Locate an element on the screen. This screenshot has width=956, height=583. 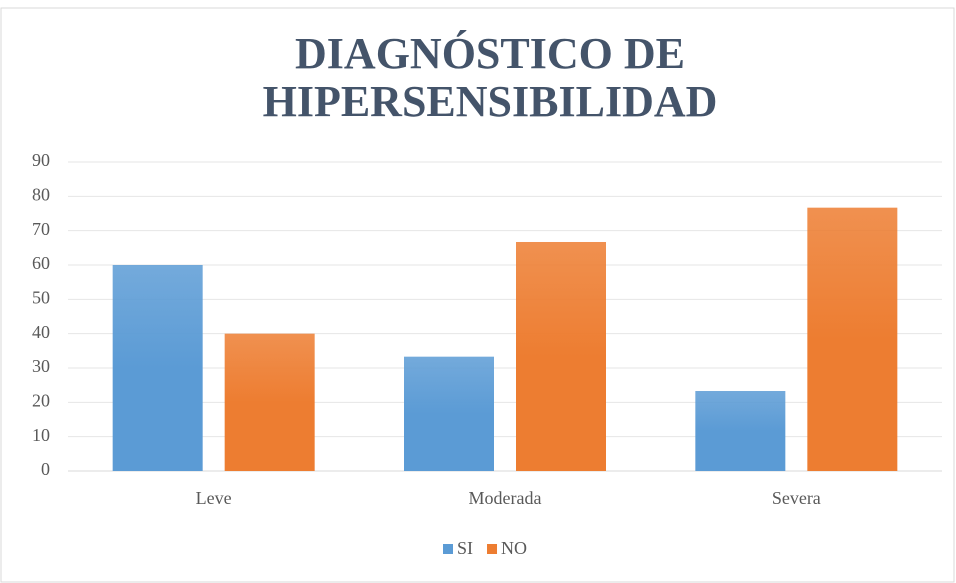
y-tick-label: 70 is located at coordinates (41, 229).